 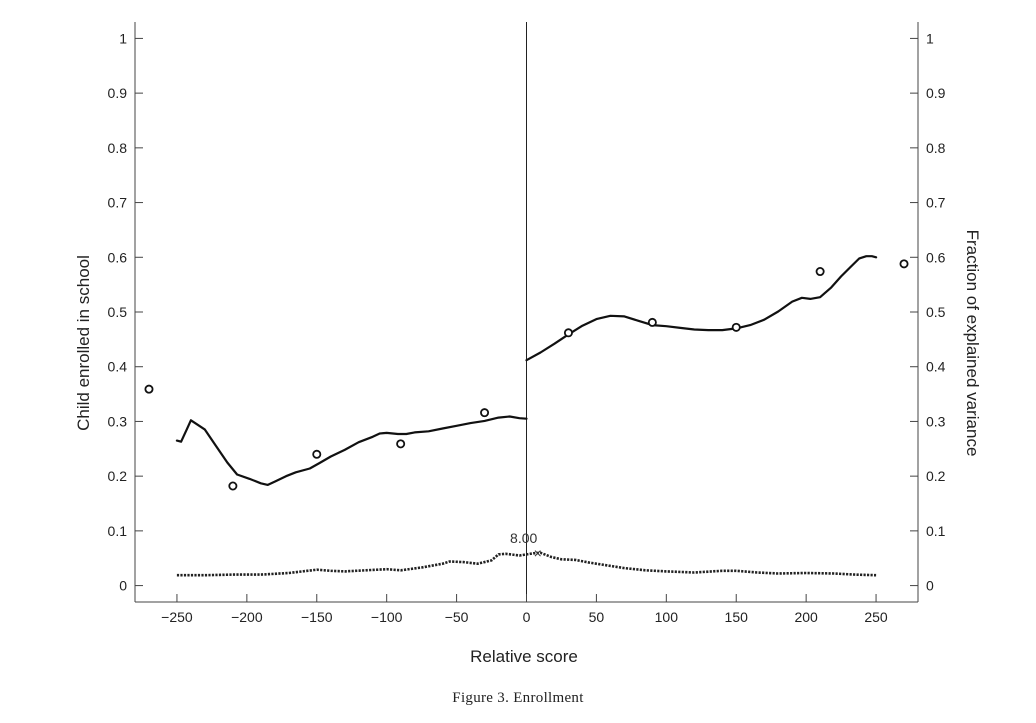 What do you see at coordinates (247, 617) in the screenshot?
I see `x-tick-label: −200` at bounding box center [247, 617].